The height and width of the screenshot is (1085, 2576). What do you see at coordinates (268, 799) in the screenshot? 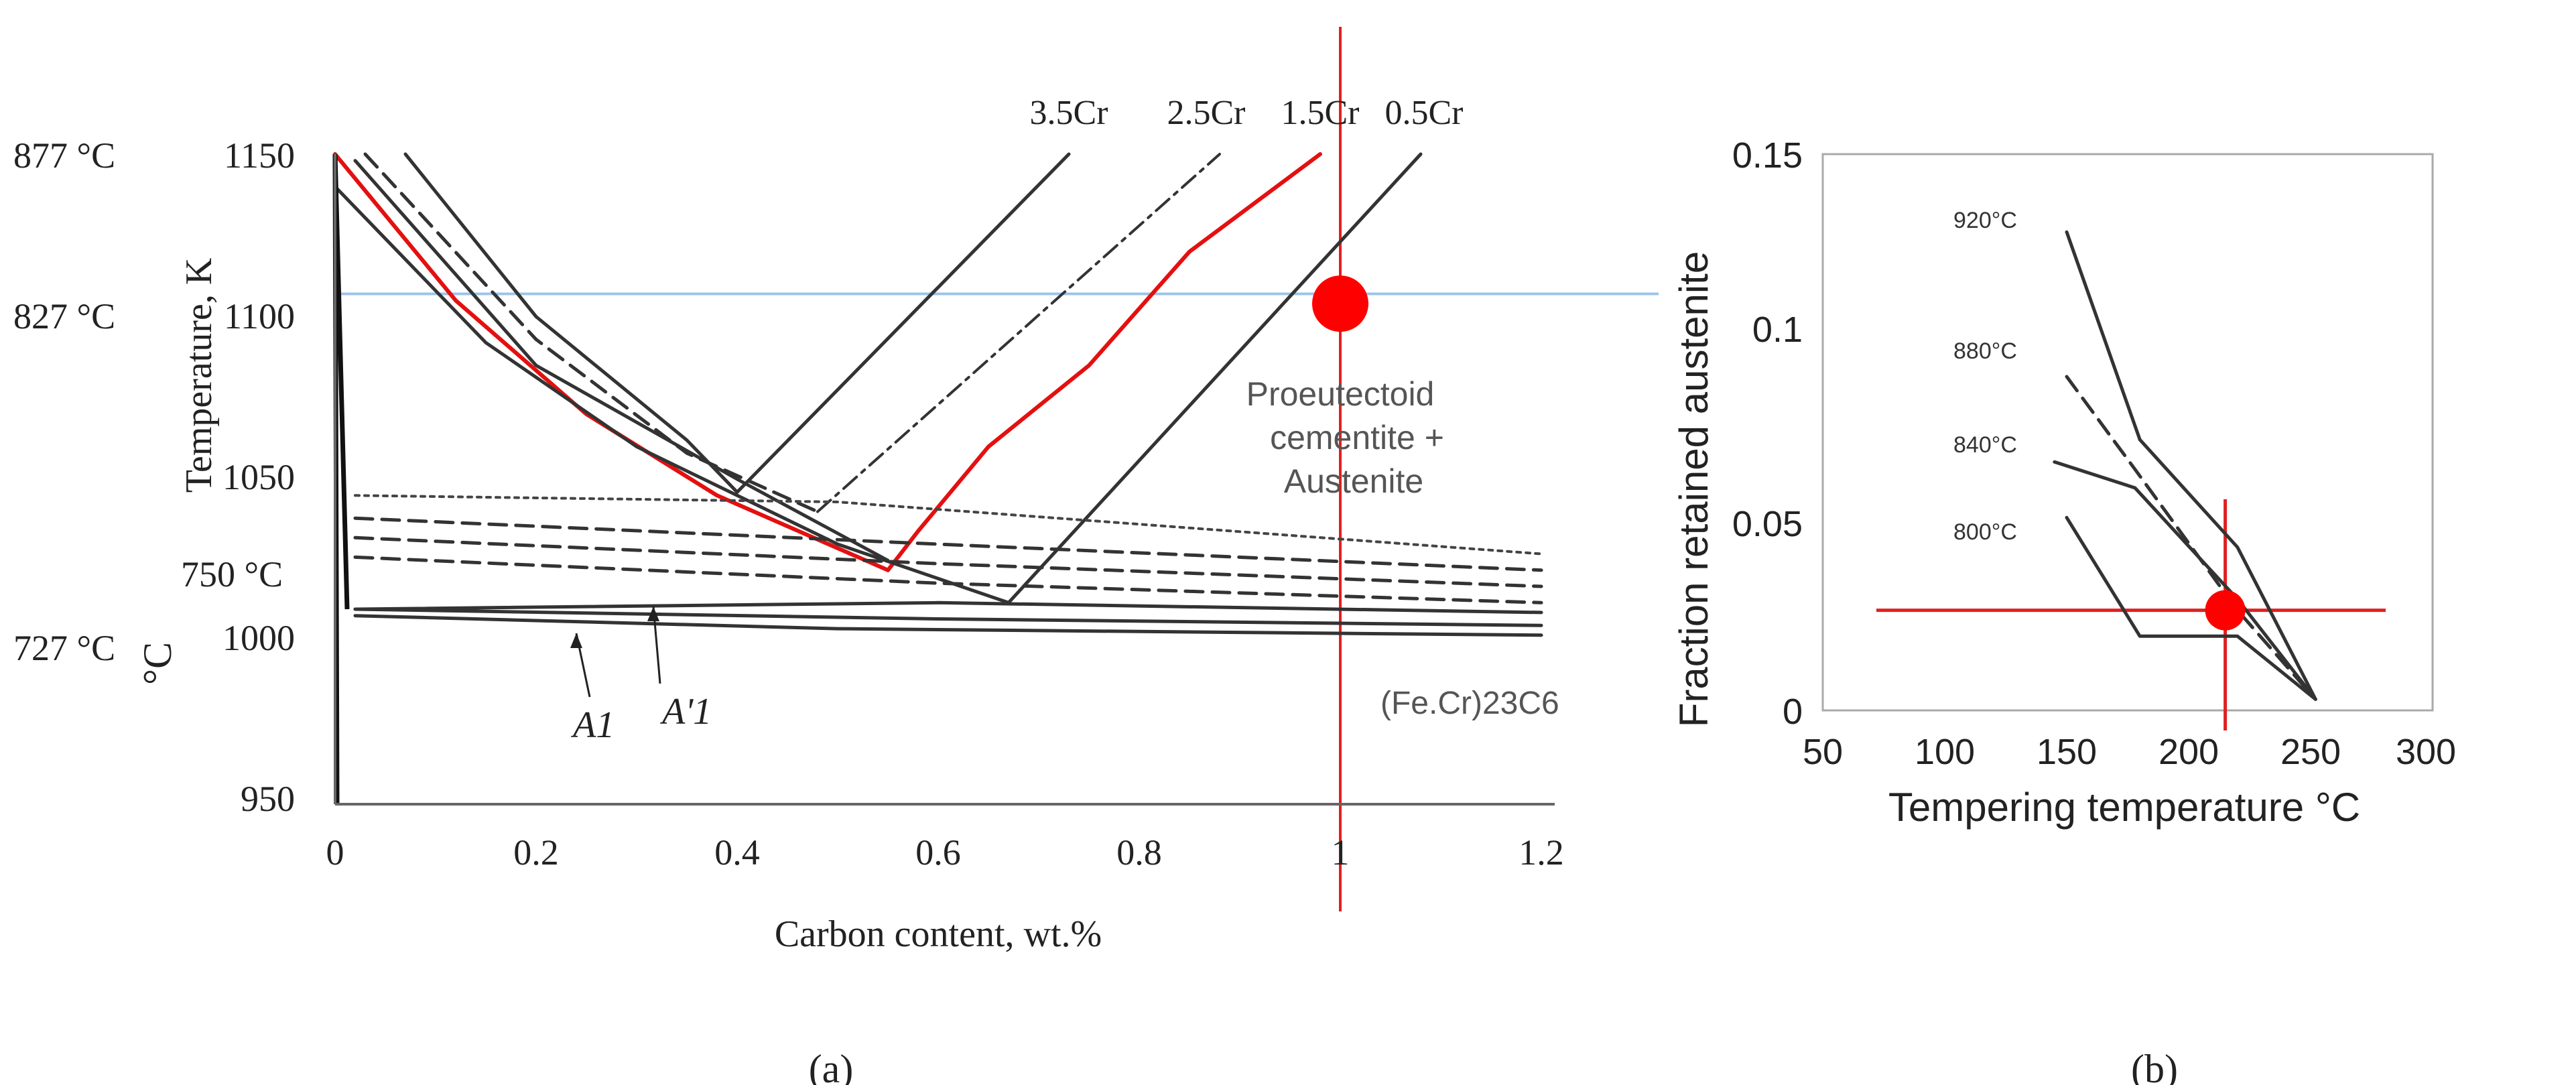
I see `panel-a-y-tick-label: 950` at bounding box center [268, 799].